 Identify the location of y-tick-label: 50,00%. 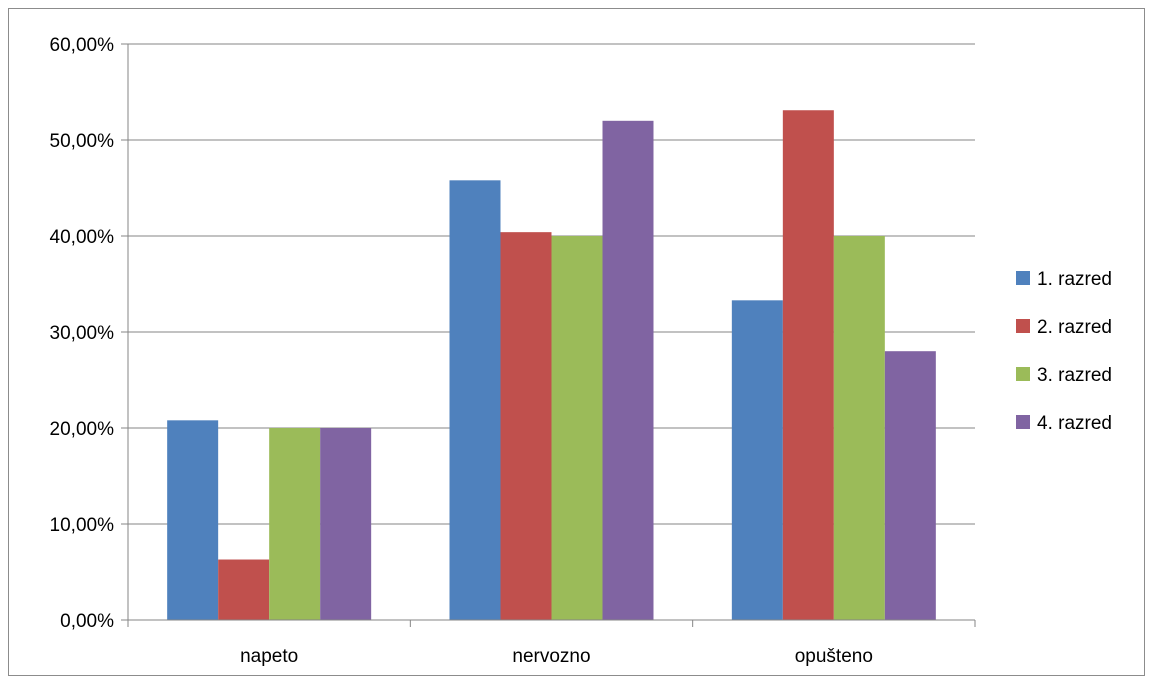
(82, 141).